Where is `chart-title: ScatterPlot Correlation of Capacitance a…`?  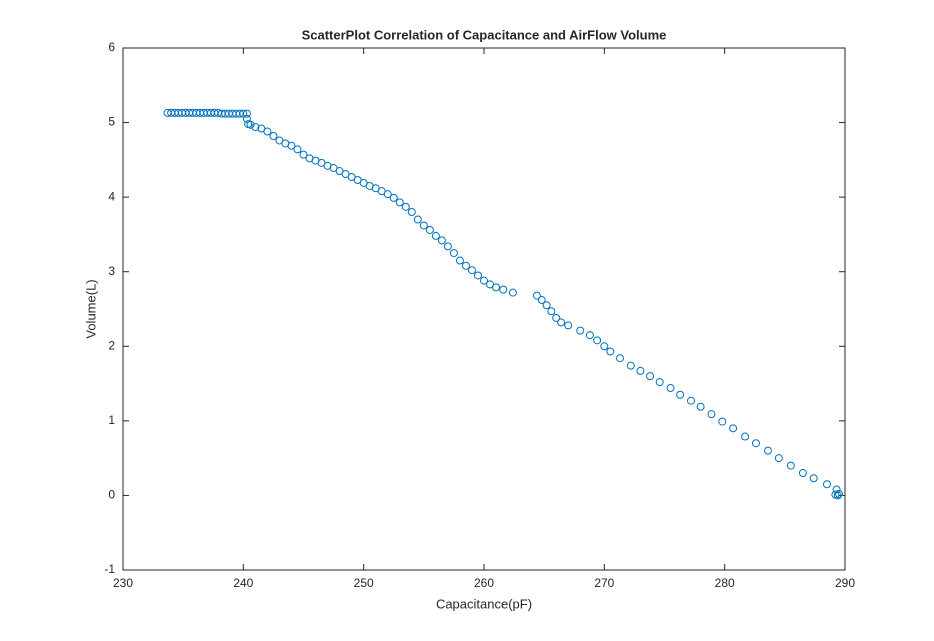
chart-title: ScatterPlot Correlation of Capacitance a… is located at coordinates (484, 34).